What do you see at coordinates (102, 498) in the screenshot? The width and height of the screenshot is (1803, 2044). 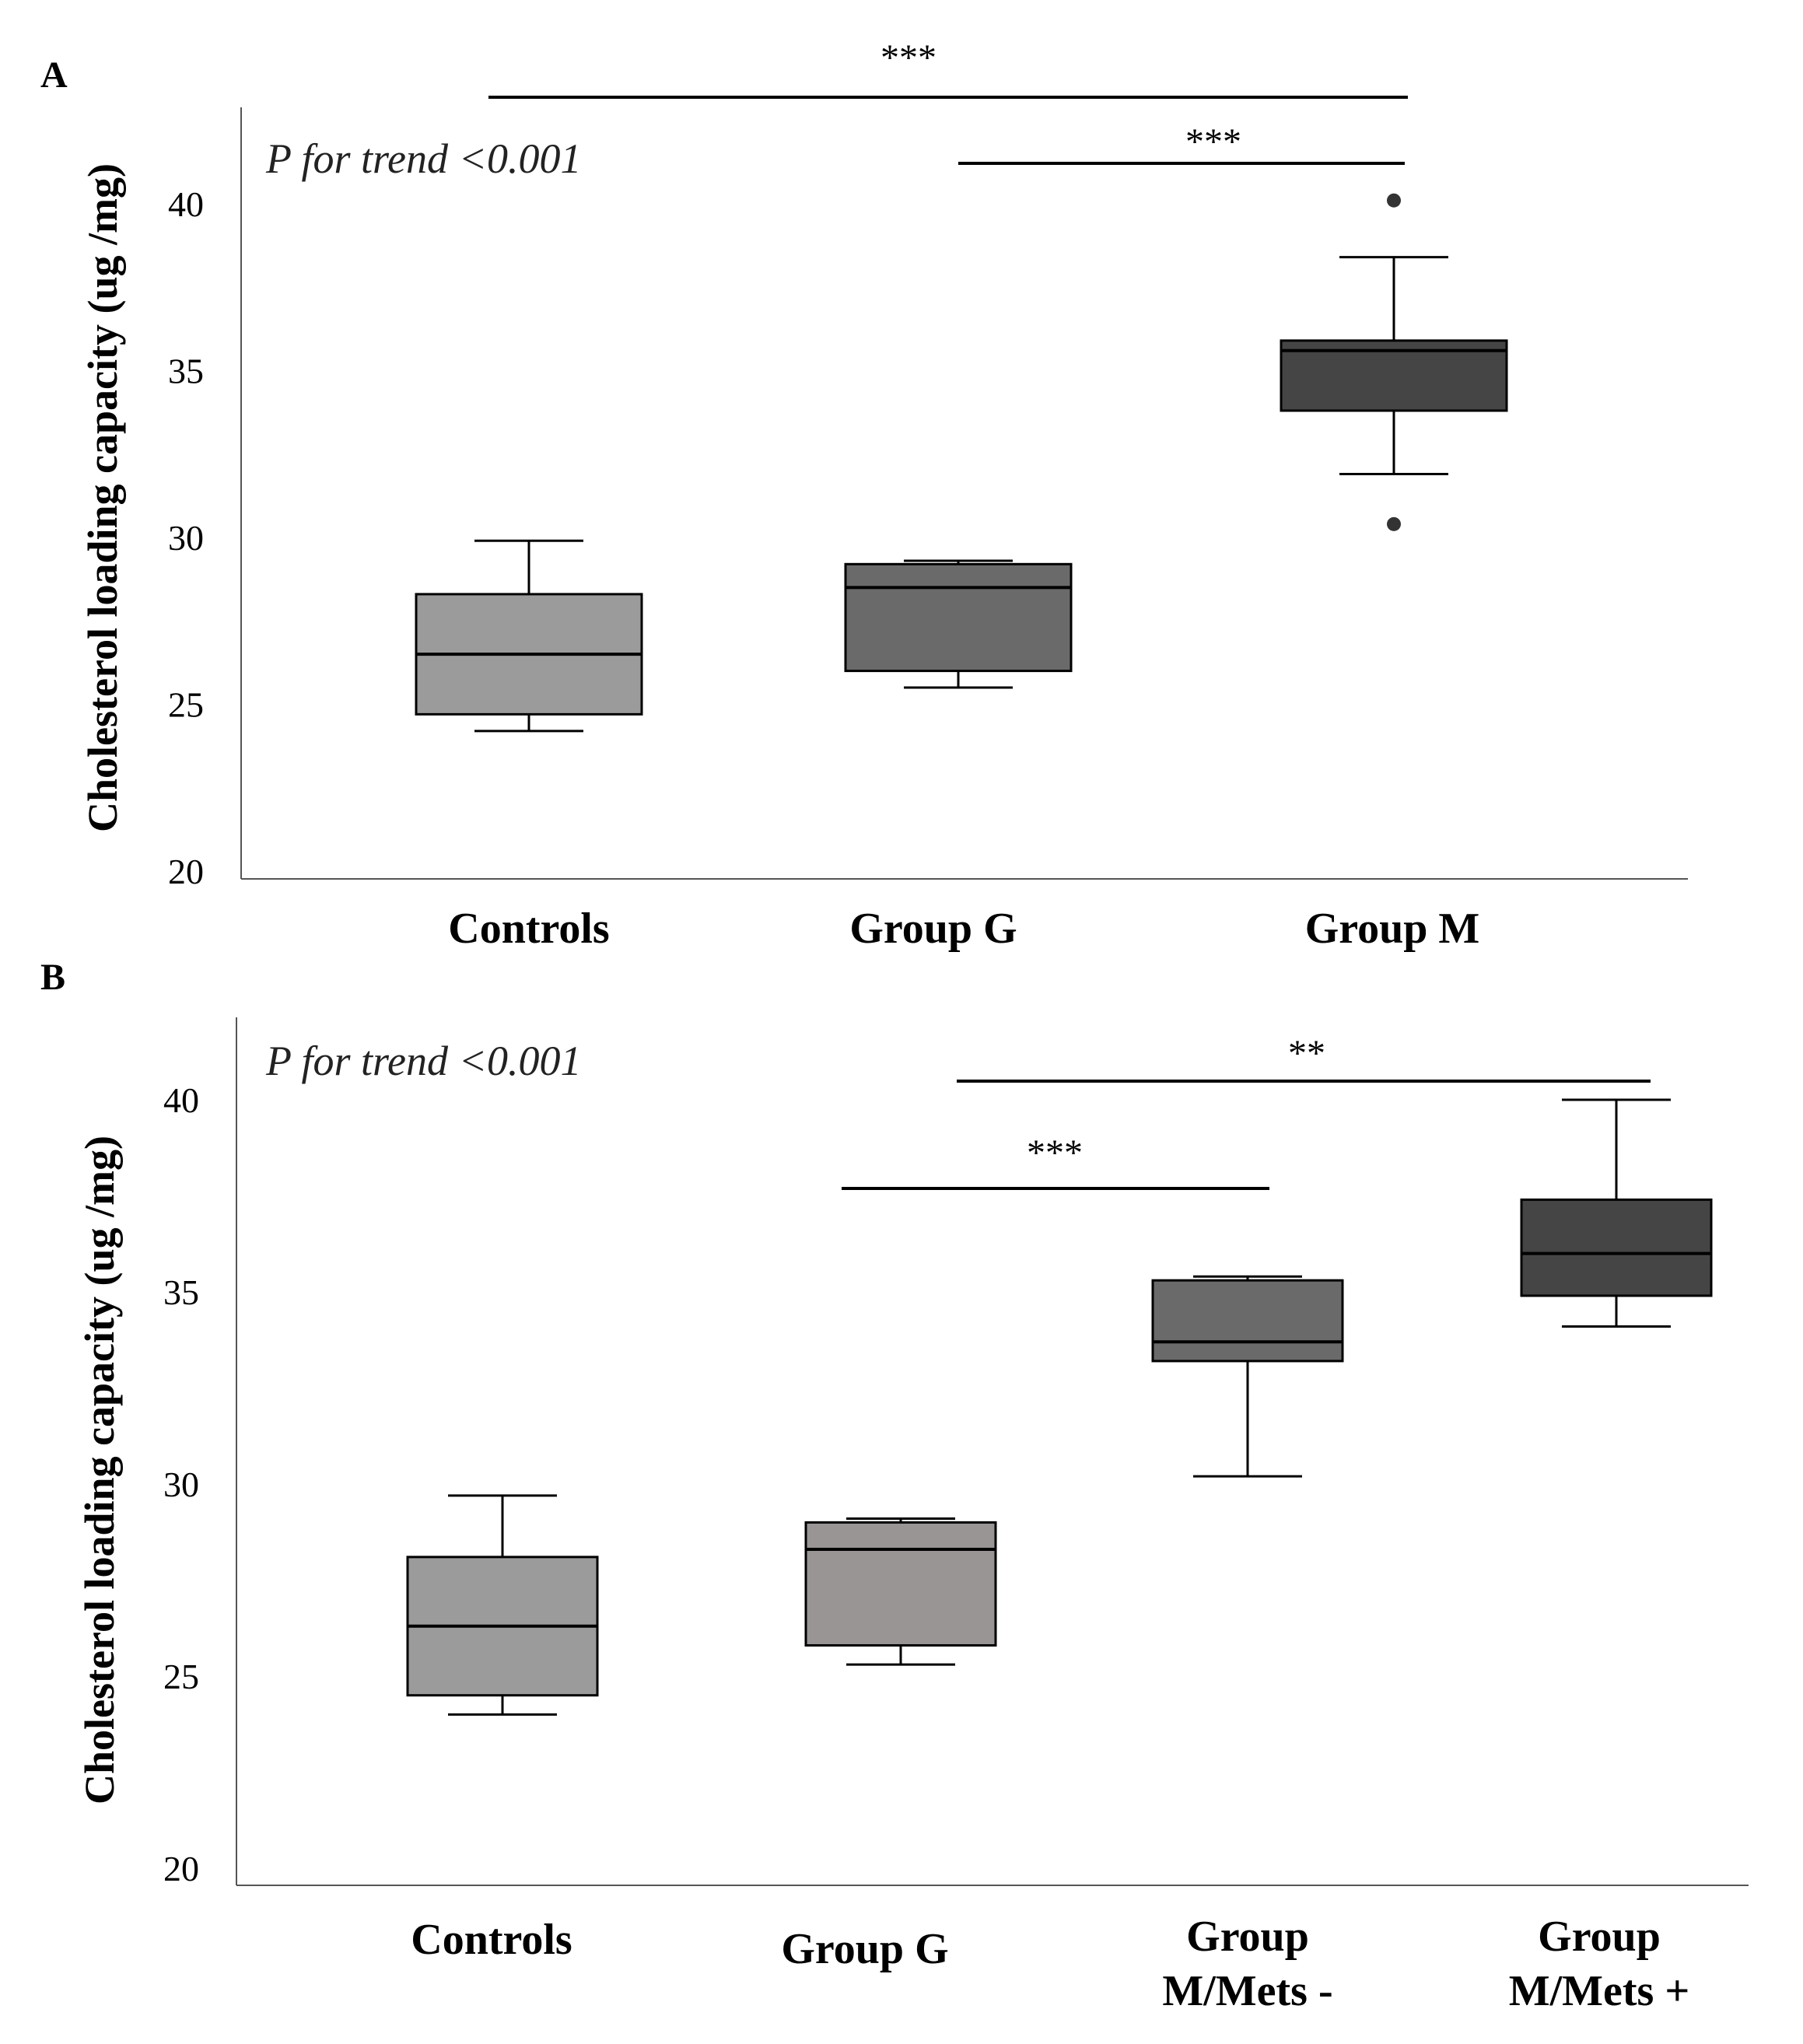 I see `y-axis-label-a: Cholesterol loading capacity (ug /mg)` at bounding box center [102, 498].